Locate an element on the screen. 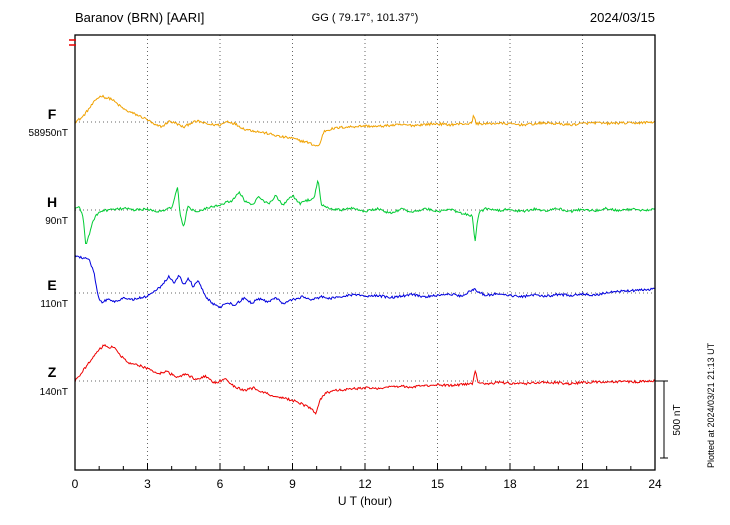 The image size is (730, 525). station-title: Baranov (BRN) [AARI] is located at coordinates (139, 17).